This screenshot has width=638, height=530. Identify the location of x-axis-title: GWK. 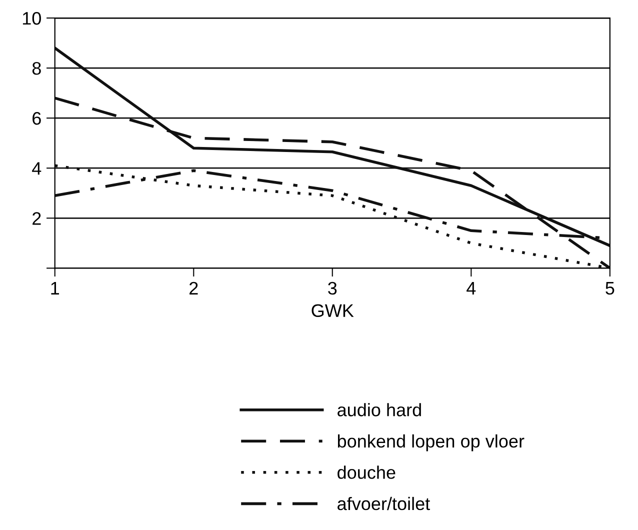
(333, 311).